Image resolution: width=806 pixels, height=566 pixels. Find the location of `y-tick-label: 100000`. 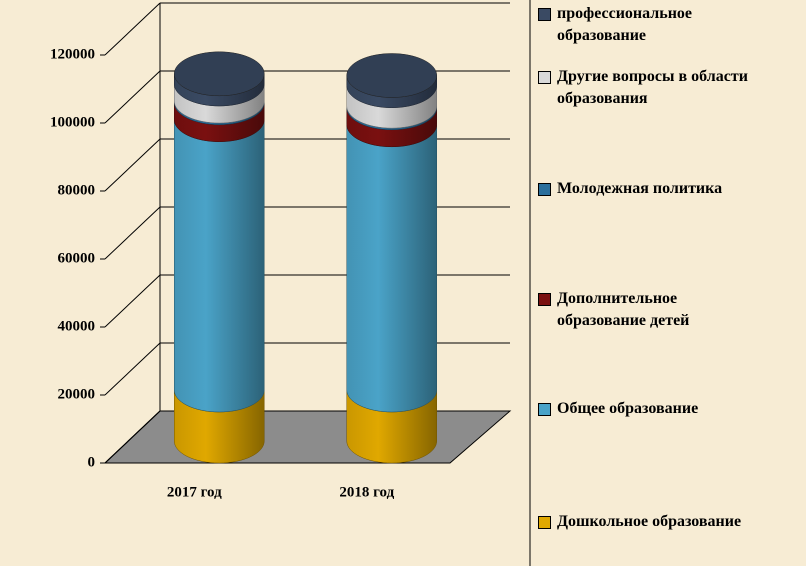

y-tick-label: 100000 is located at coordinates (72, 122).